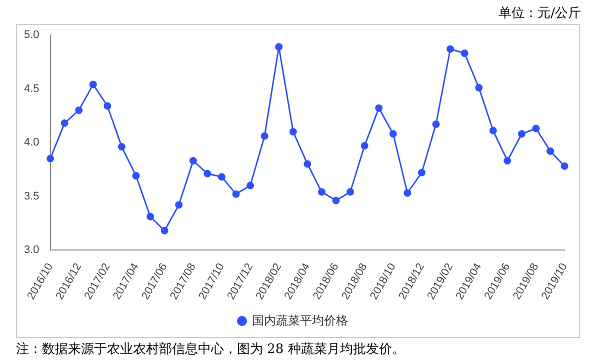 The width and height of the screenshot is (593, 362). What do you see at coordinates (32, 35) in the screenshot?
I see `y-tick-label: 5.0` at bounding box center [32, 35].